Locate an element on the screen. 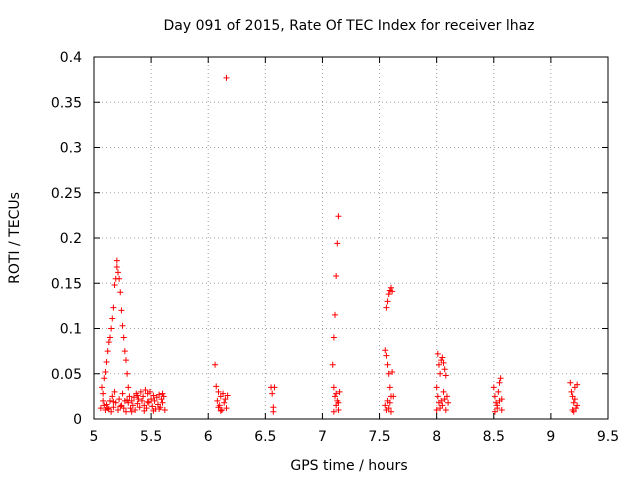  x-tick-label: 5.5 is located at coordinates (151, 437).